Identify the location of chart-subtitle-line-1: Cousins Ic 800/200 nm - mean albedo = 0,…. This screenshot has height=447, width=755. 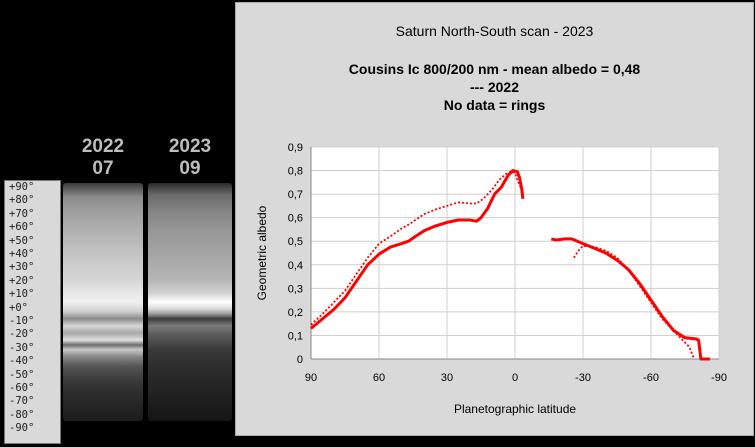
(494, 69).